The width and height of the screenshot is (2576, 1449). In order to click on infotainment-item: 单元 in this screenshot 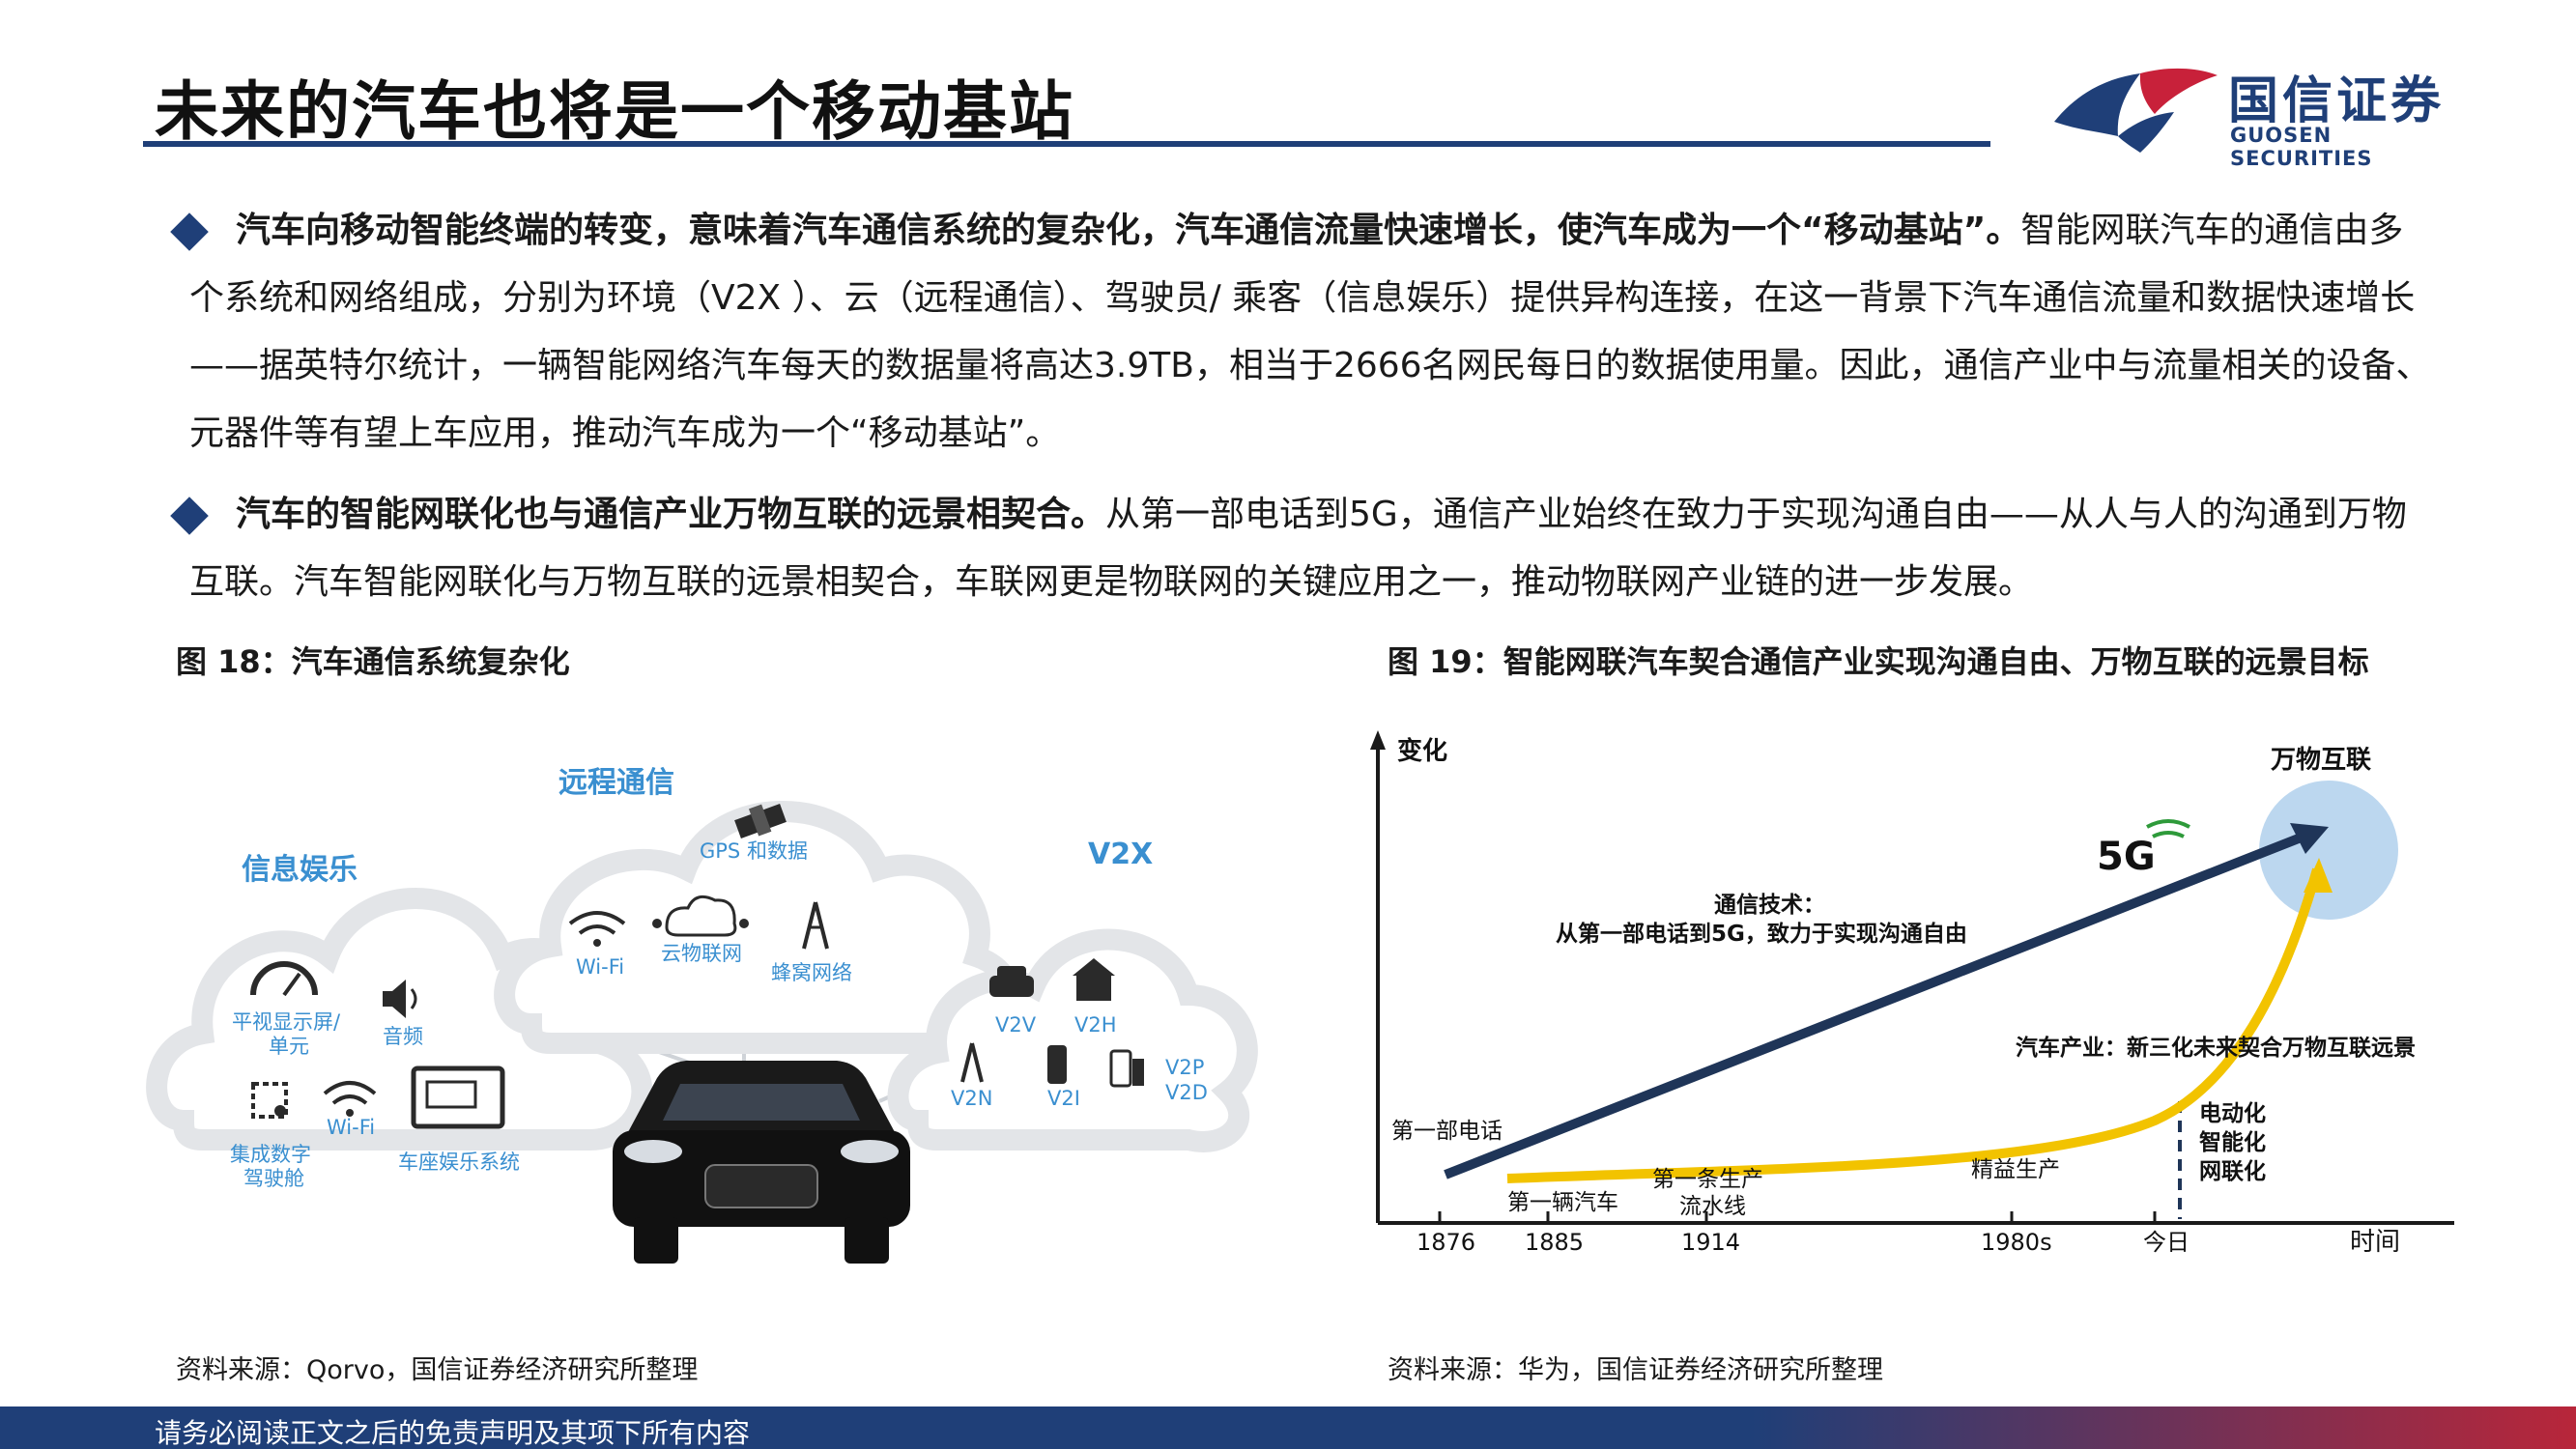, I will do `click(289, 1046)`.